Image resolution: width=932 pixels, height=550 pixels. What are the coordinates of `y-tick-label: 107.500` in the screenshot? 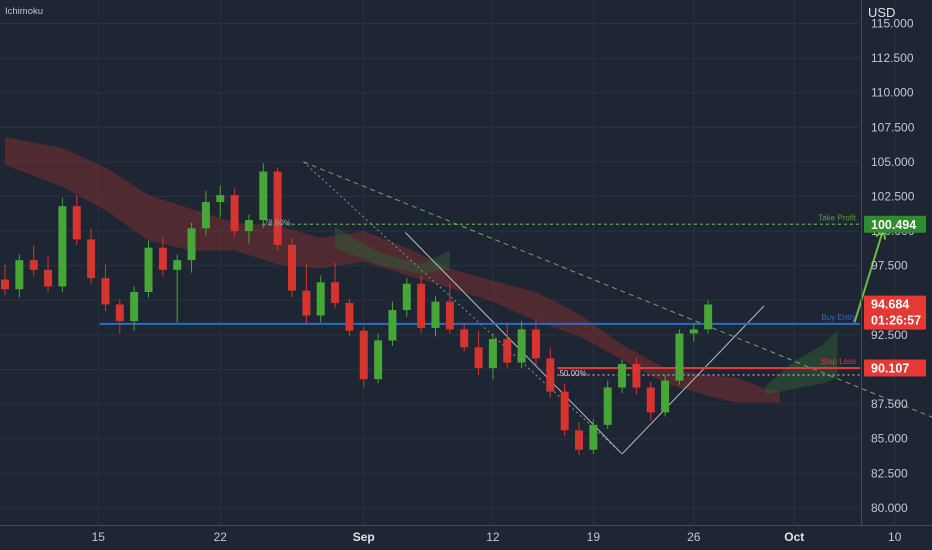 It's located at (893, 127).